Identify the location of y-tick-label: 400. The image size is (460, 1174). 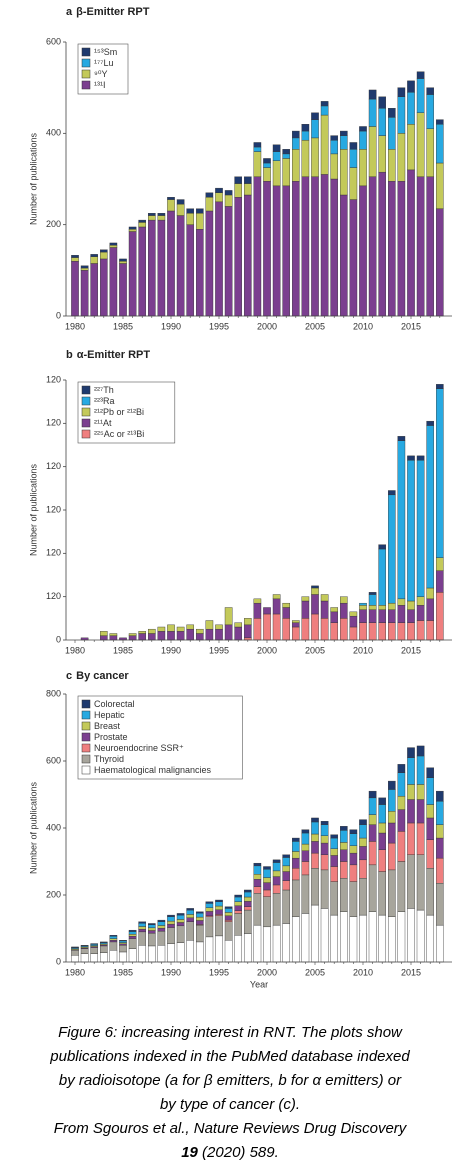
(53, 133).